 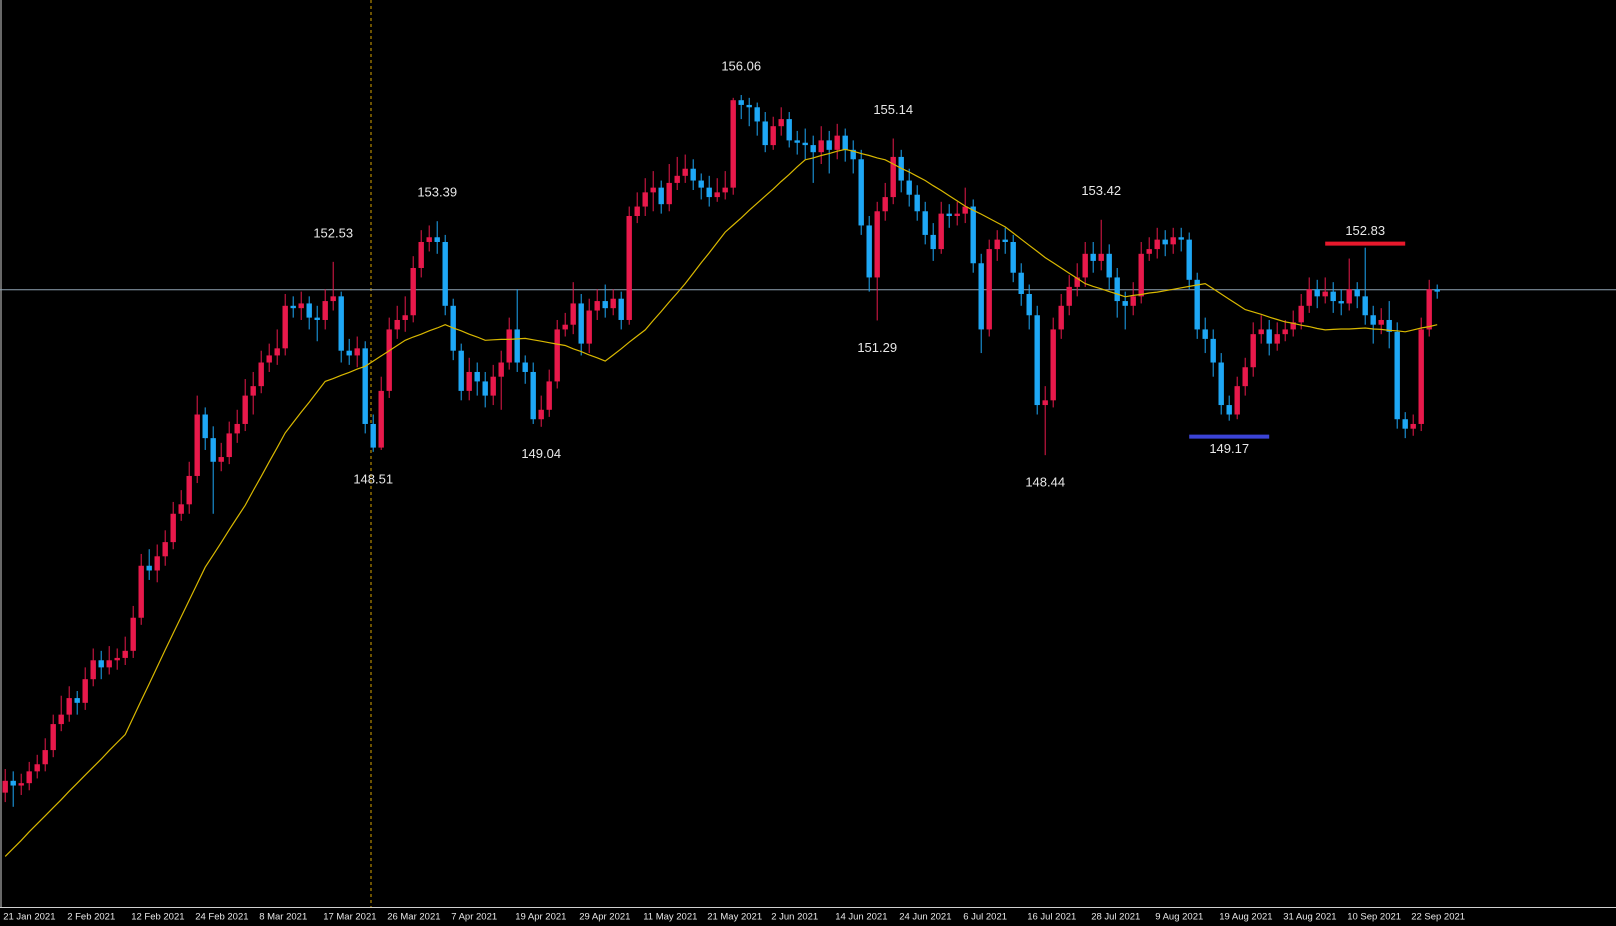 What do you see at coordinates (474, 917) in the screenshot?
I see `x-tick-label: 7 Apr 2021` at bounding box center [474, 917].